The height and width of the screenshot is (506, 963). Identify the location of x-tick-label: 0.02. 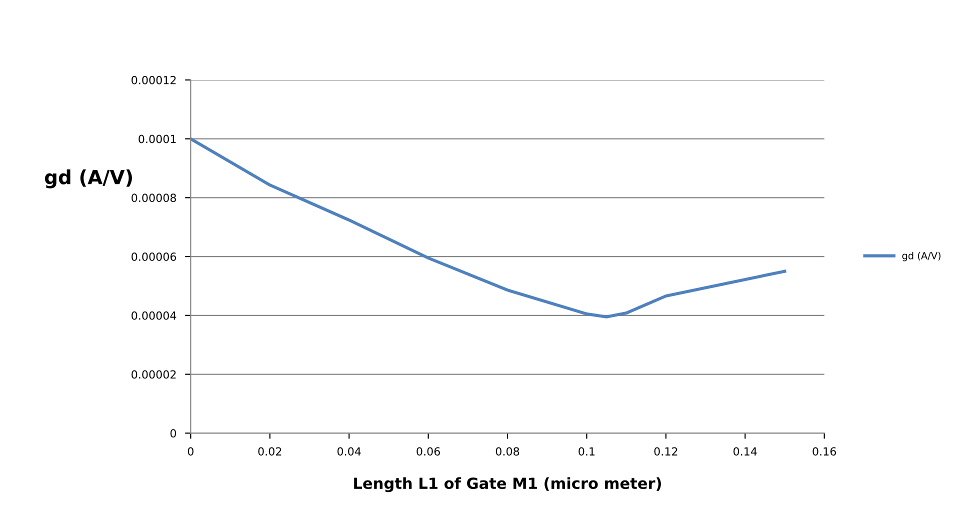
(270, 451).